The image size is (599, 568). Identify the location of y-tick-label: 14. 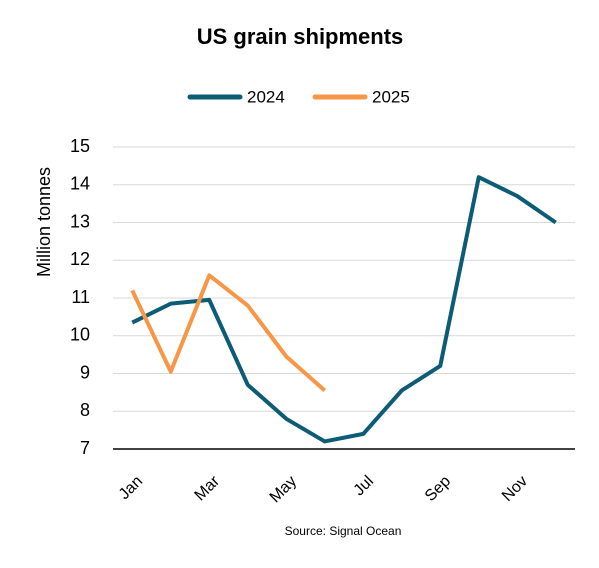
(80, 184).